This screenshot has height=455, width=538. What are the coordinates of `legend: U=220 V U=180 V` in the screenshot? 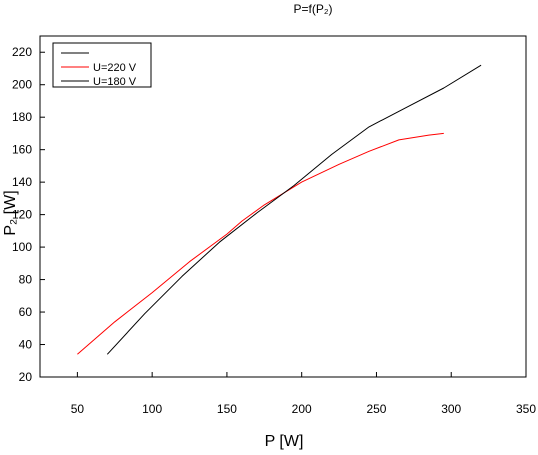 It's located at (102, 65).